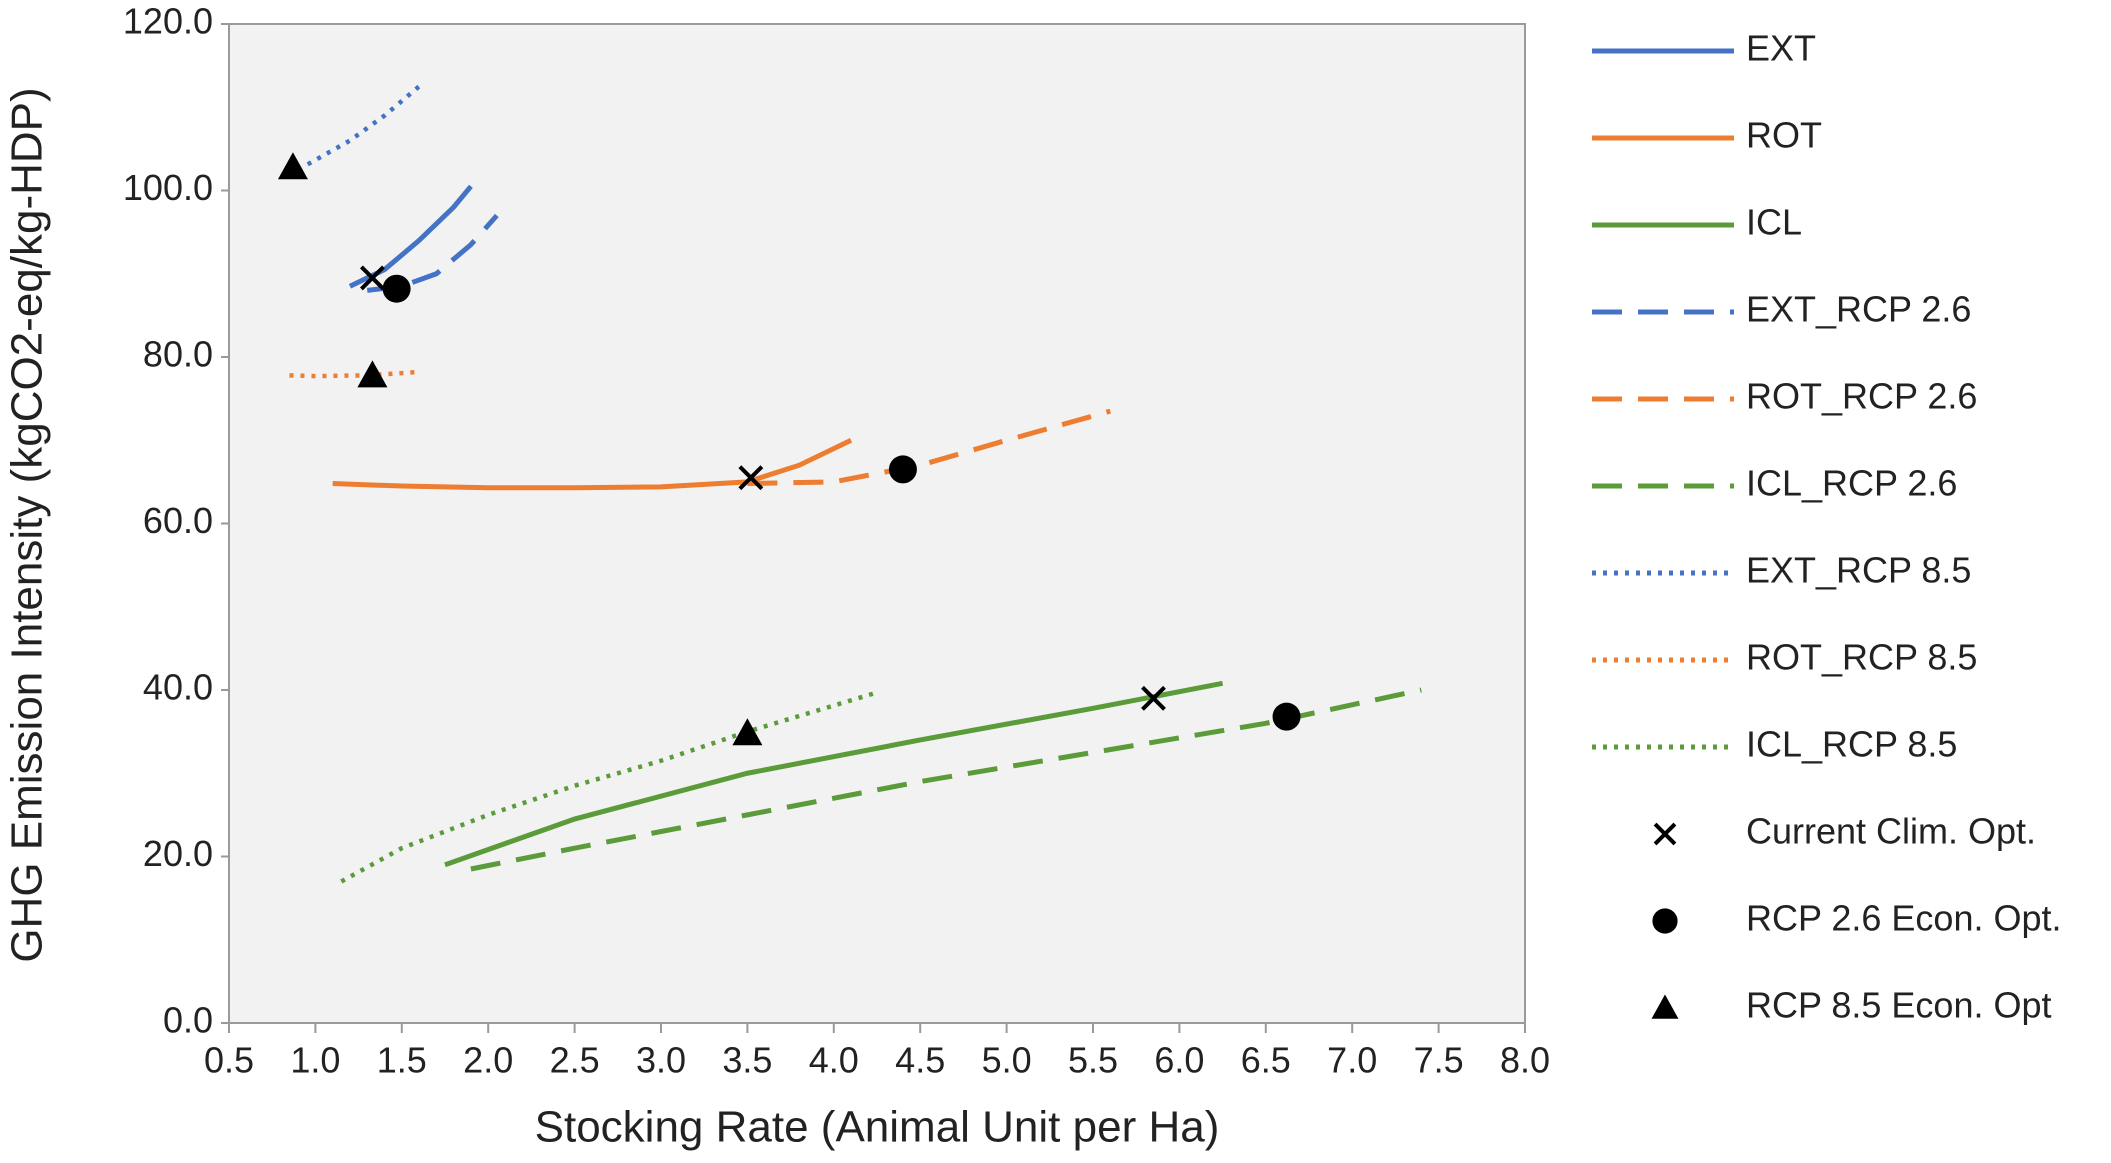  I want to click on y-tick-label: 60.0, so click(178, 520).